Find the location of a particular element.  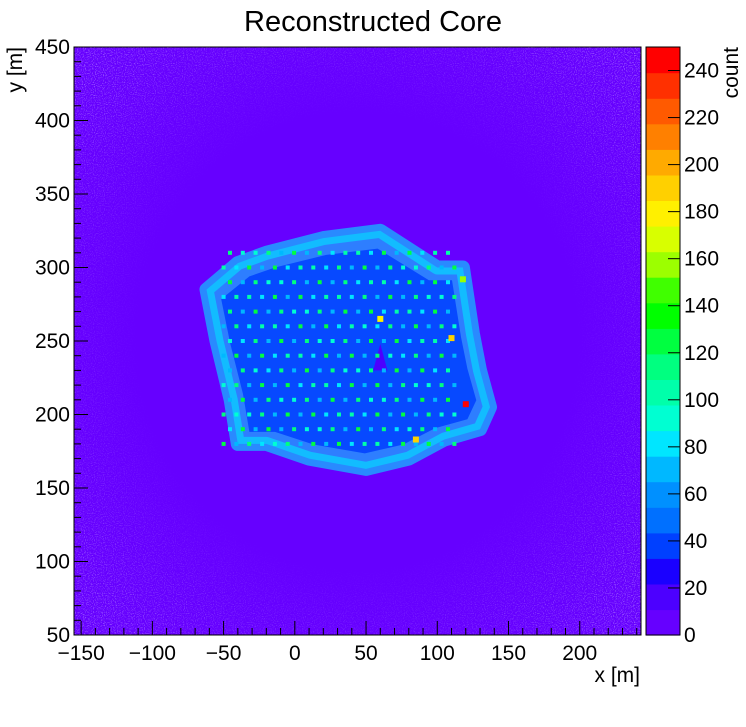

chart-title: Reconstructed Core is located at coordinates (373, 22).